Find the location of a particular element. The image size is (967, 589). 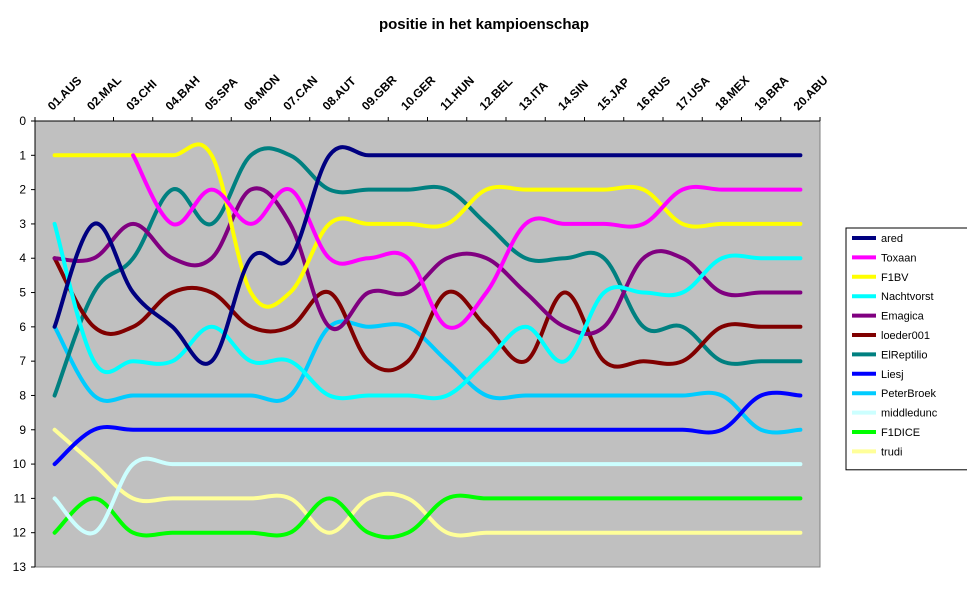

legend-label-f1bv: F1BV is located at coordinates (895, 278).